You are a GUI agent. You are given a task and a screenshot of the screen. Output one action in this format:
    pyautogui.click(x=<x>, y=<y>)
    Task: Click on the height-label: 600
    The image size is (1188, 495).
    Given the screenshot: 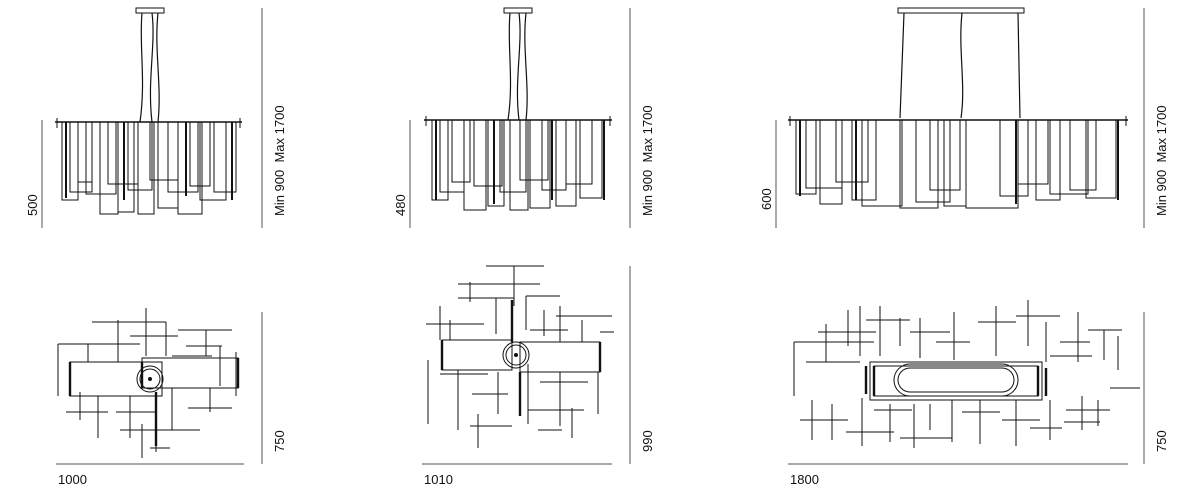 What is the action you would take?
    pyautogui.click(x=766, y=199)
    